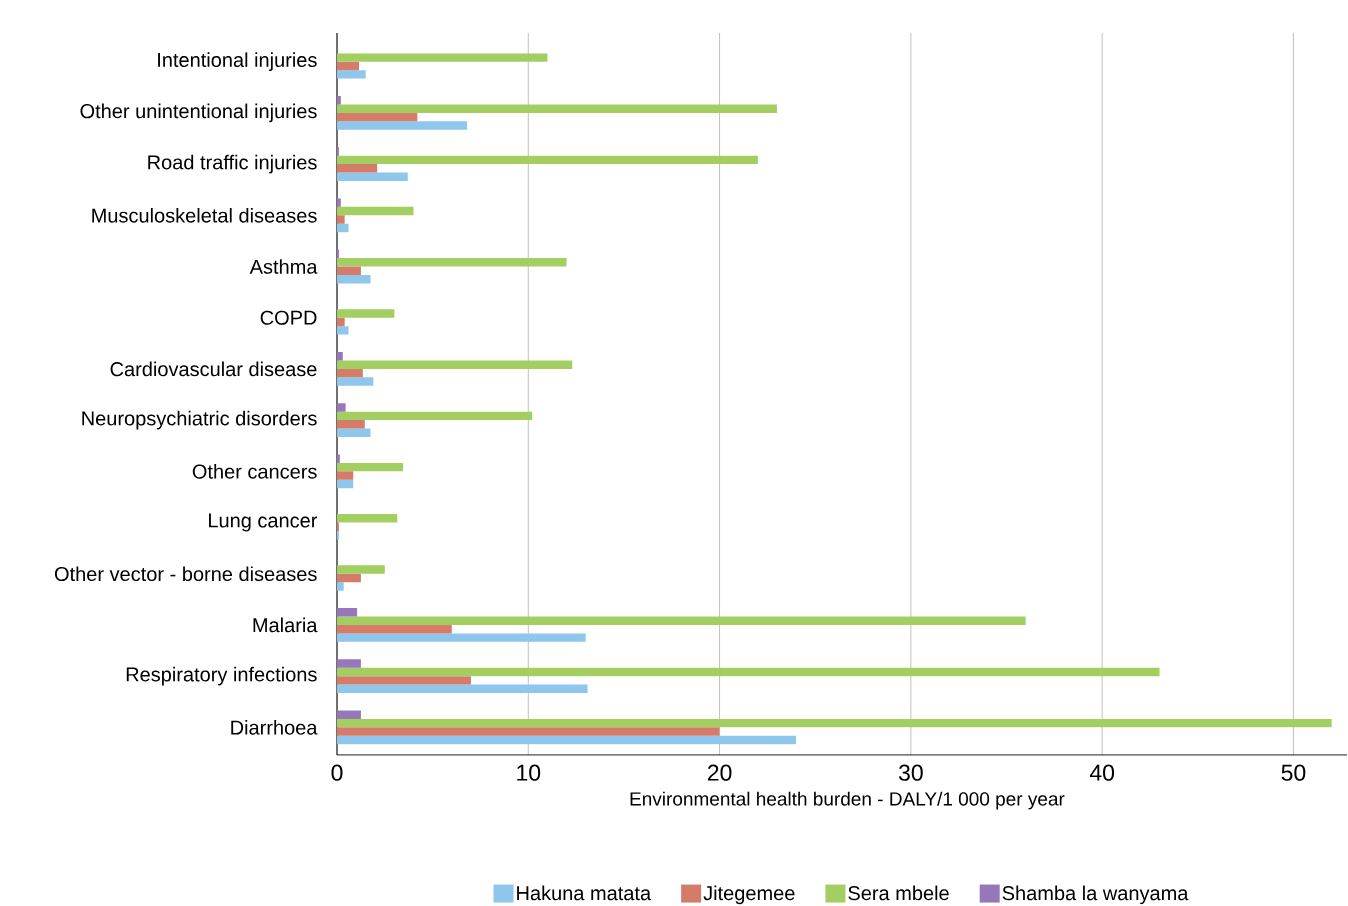  I want to click on x-tick-label: 40, so click(1102, 772).